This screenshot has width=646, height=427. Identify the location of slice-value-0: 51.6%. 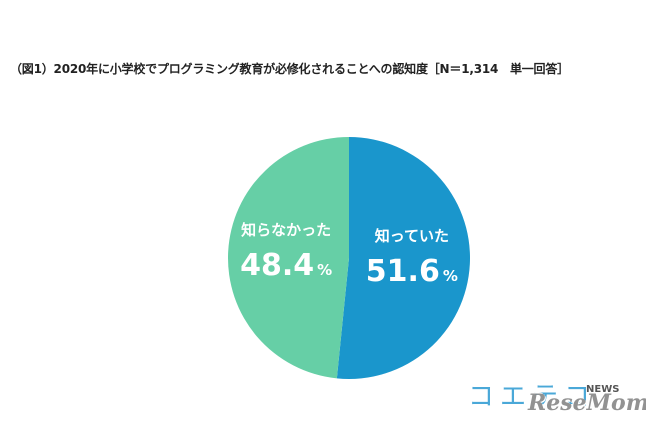
(412, 271).